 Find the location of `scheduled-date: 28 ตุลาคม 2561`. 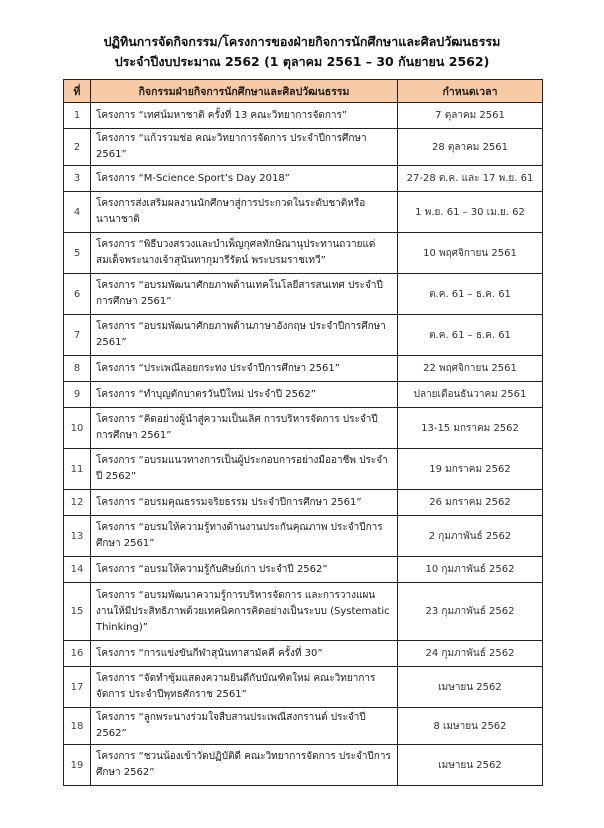

scheduled-date: 28 ตุลาคม 2561 is located at coordinates (470, 147).